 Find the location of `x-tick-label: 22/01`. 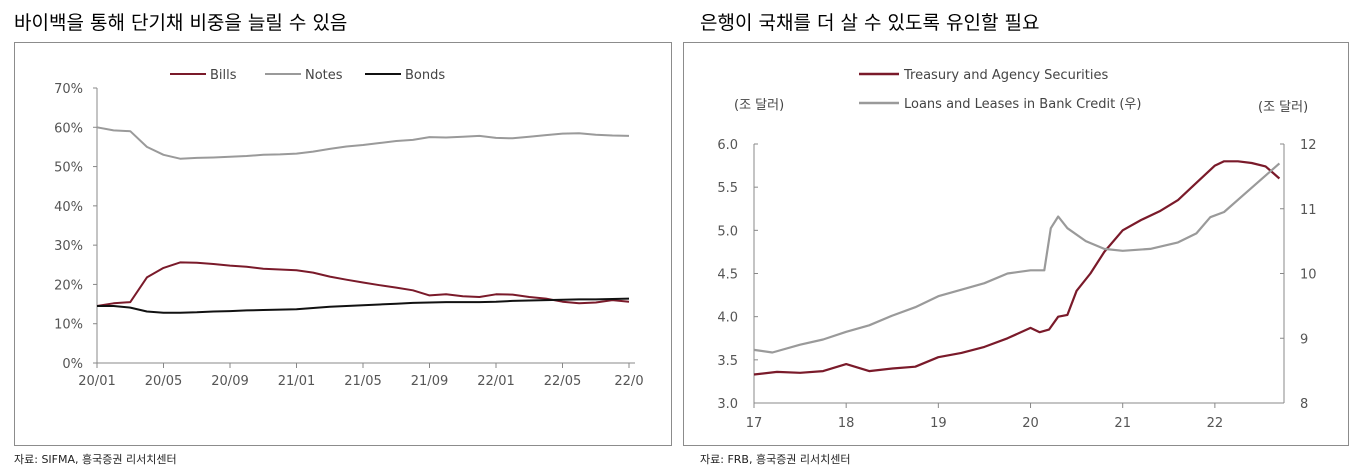

x-tick-label: 22/01 is located at coordinates (495, 381).